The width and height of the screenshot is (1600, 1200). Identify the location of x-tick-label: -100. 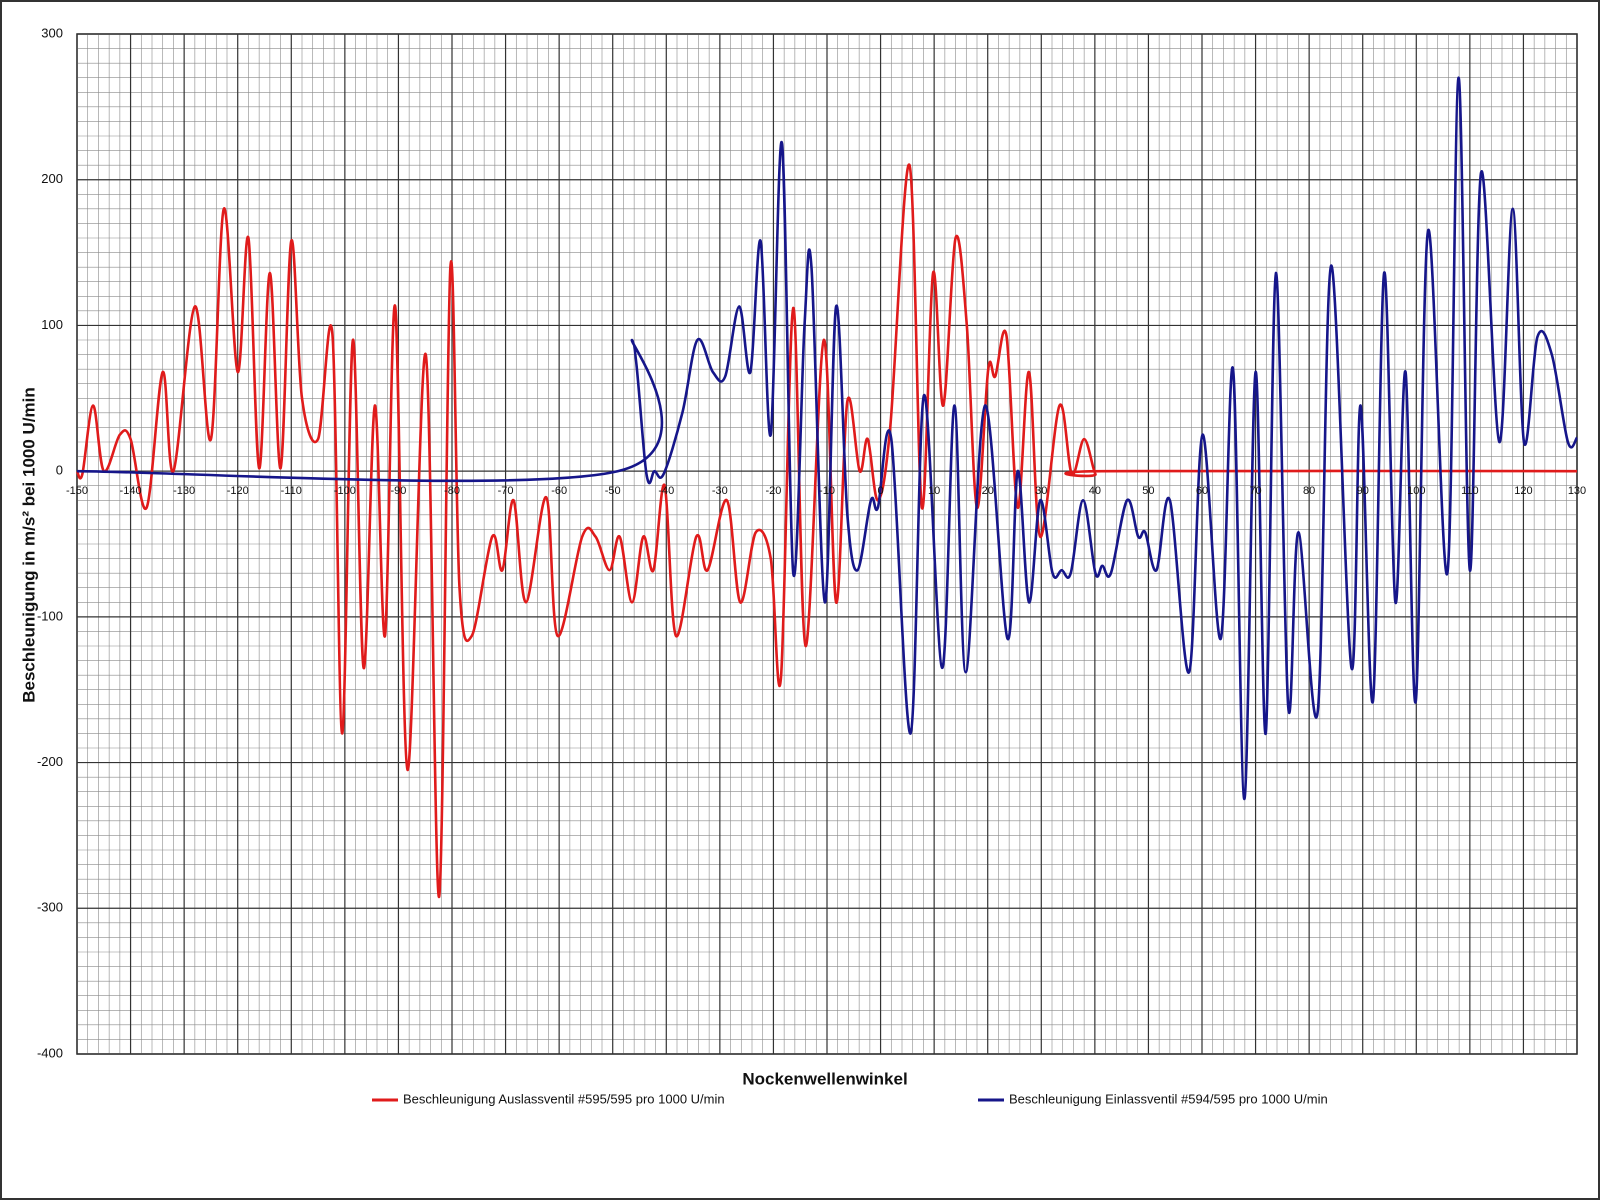
(345, 491).